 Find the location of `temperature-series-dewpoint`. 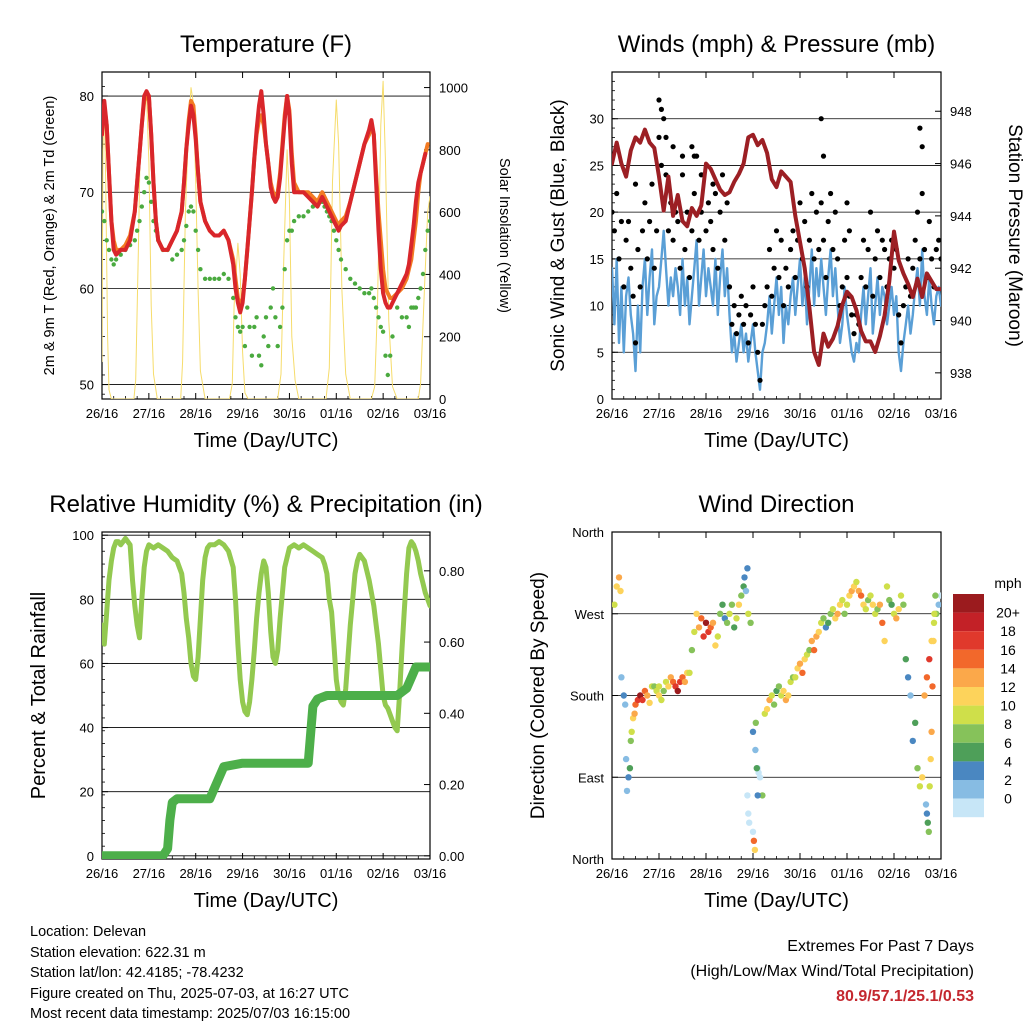

temperature-series-dewpoint is located at coordinates (266, 276).